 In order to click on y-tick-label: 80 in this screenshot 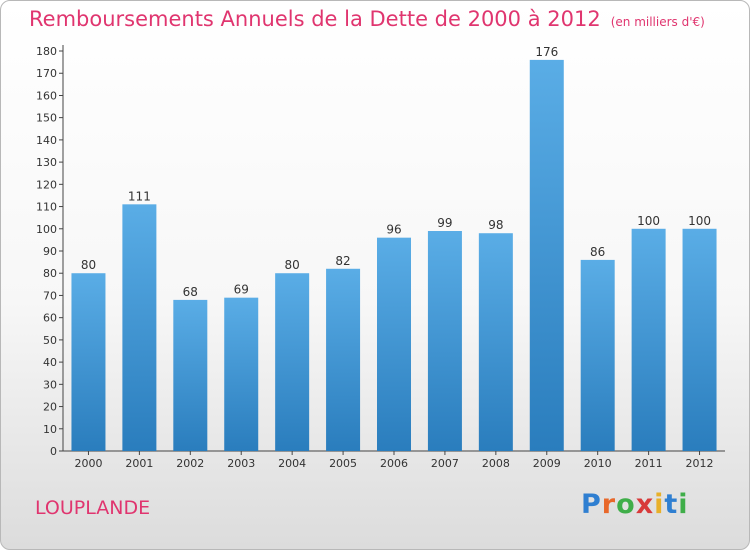, I will do `click(50, 273)`.